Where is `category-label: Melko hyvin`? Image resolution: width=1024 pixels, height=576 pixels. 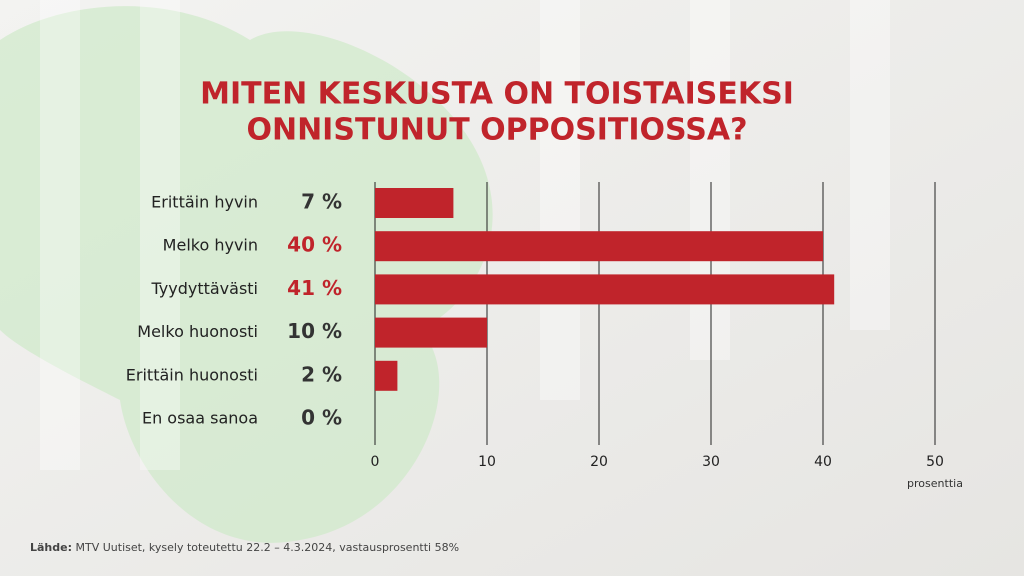
category-label: Melko hyvin is located at coordinates (210, 245).